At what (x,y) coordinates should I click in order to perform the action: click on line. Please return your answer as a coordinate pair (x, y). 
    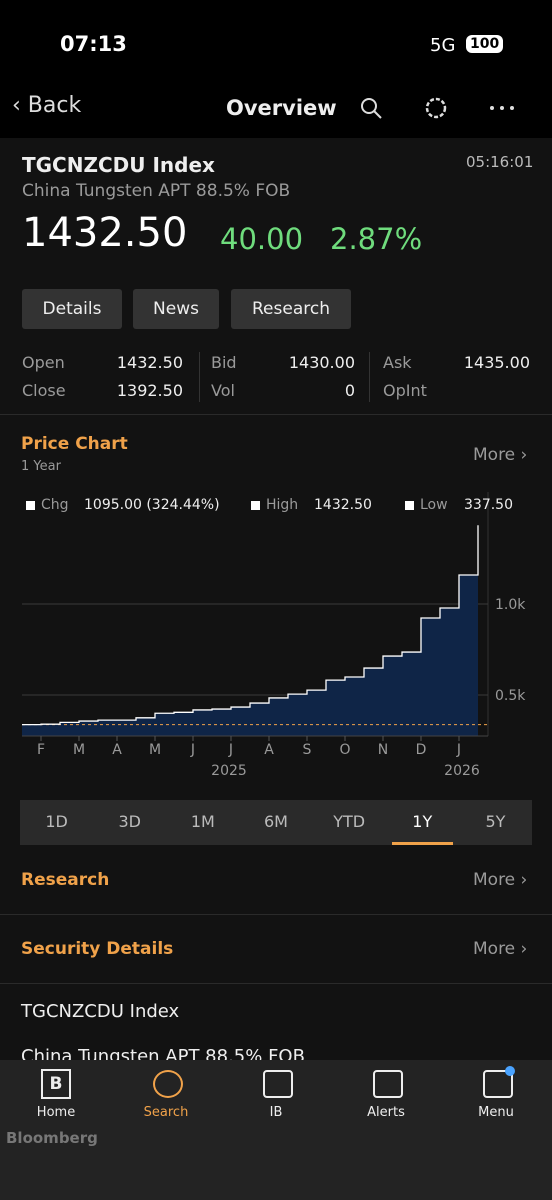
    Looking at the image, I should click on (250, 625).